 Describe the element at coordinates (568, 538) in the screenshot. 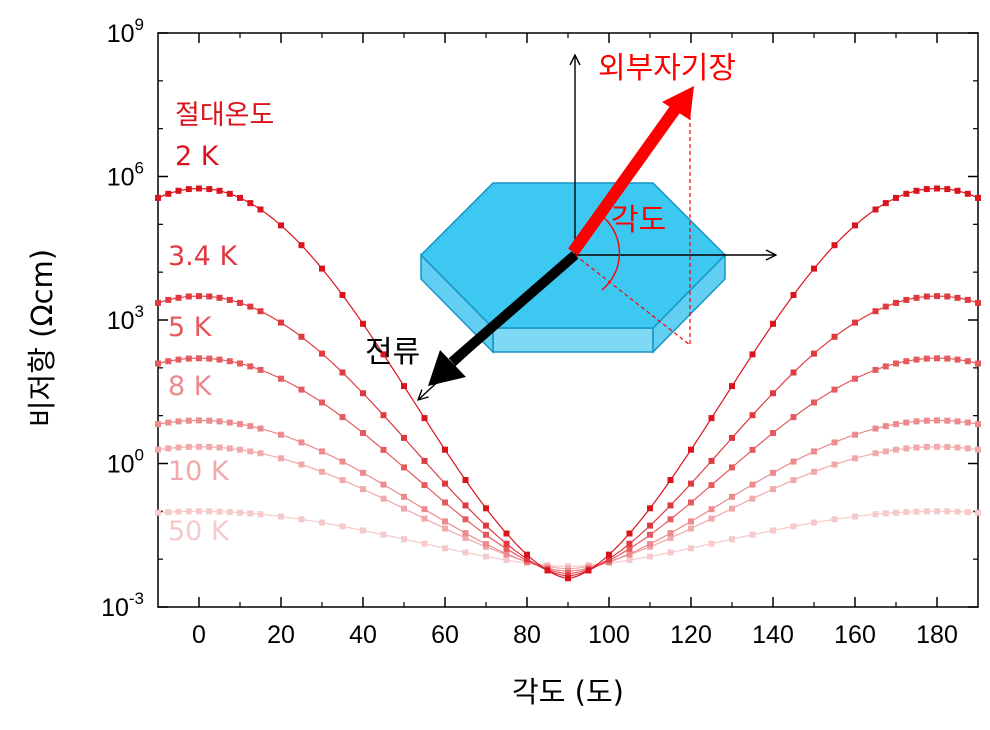

I see `series-line` at that location.